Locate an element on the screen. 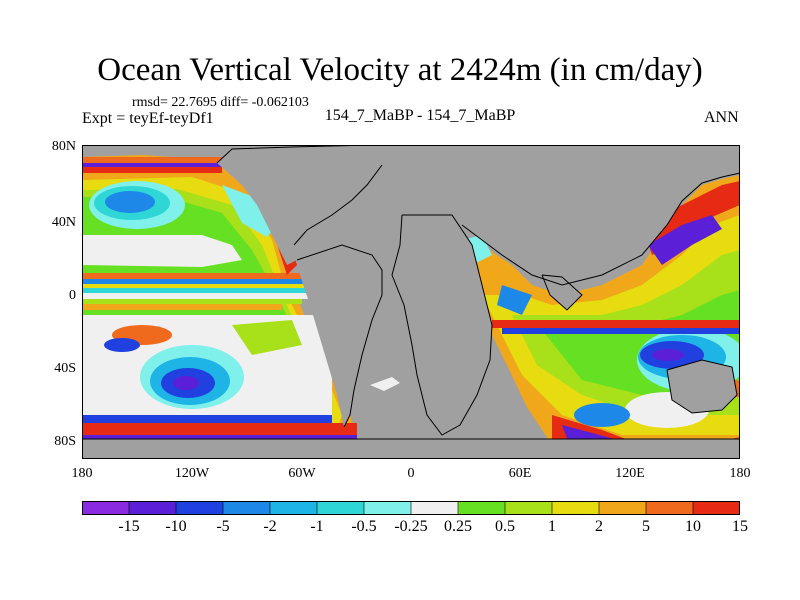  colorbar-label: -0.5 is located at coordinates (364, 526).